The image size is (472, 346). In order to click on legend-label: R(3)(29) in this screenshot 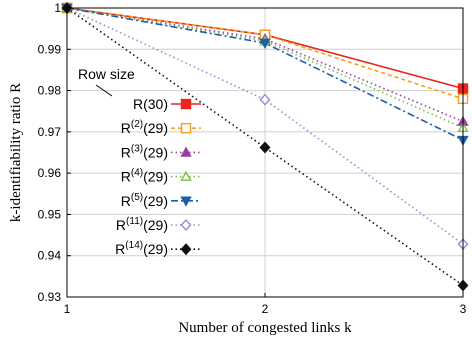, I will do `click(144, 151)`.